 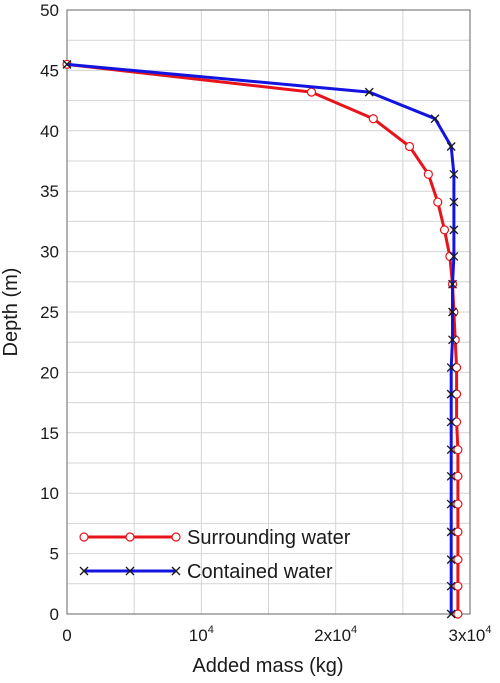 What do you see at coordinates (267, 666) in the screenshot?
I see `x-axis-title: Added mass (kg)` at bounding box center [267, 666].